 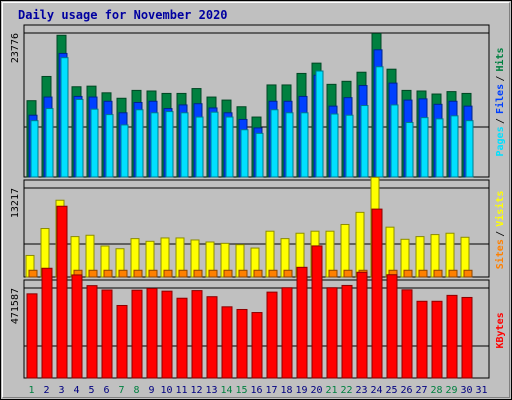 I want to click on x-tick-label: 19, so click(x=301, y=390).